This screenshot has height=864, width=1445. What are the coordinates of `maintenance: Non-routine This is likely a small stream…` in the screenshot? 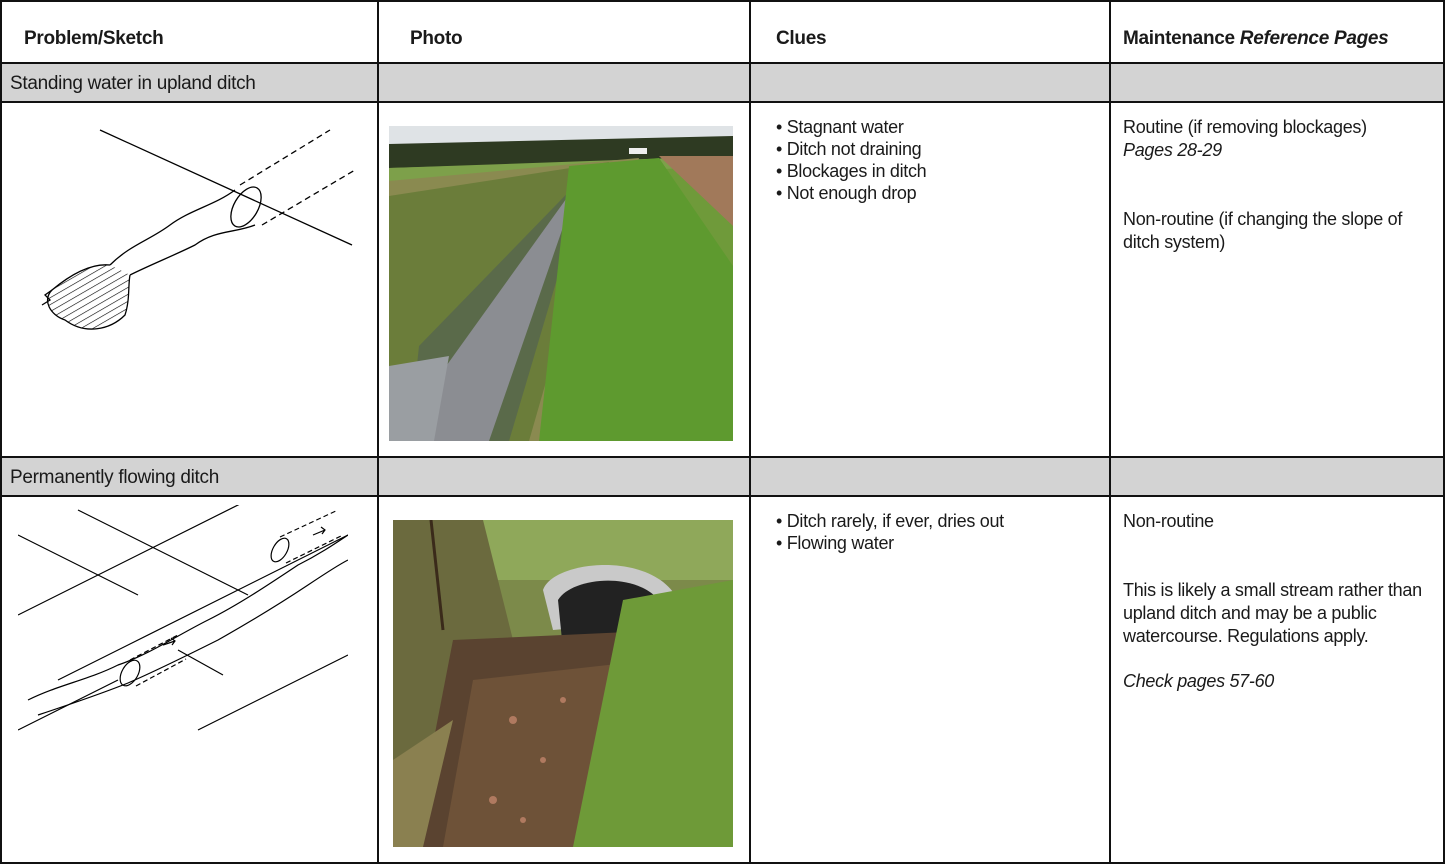 It's located at (1278, 612).